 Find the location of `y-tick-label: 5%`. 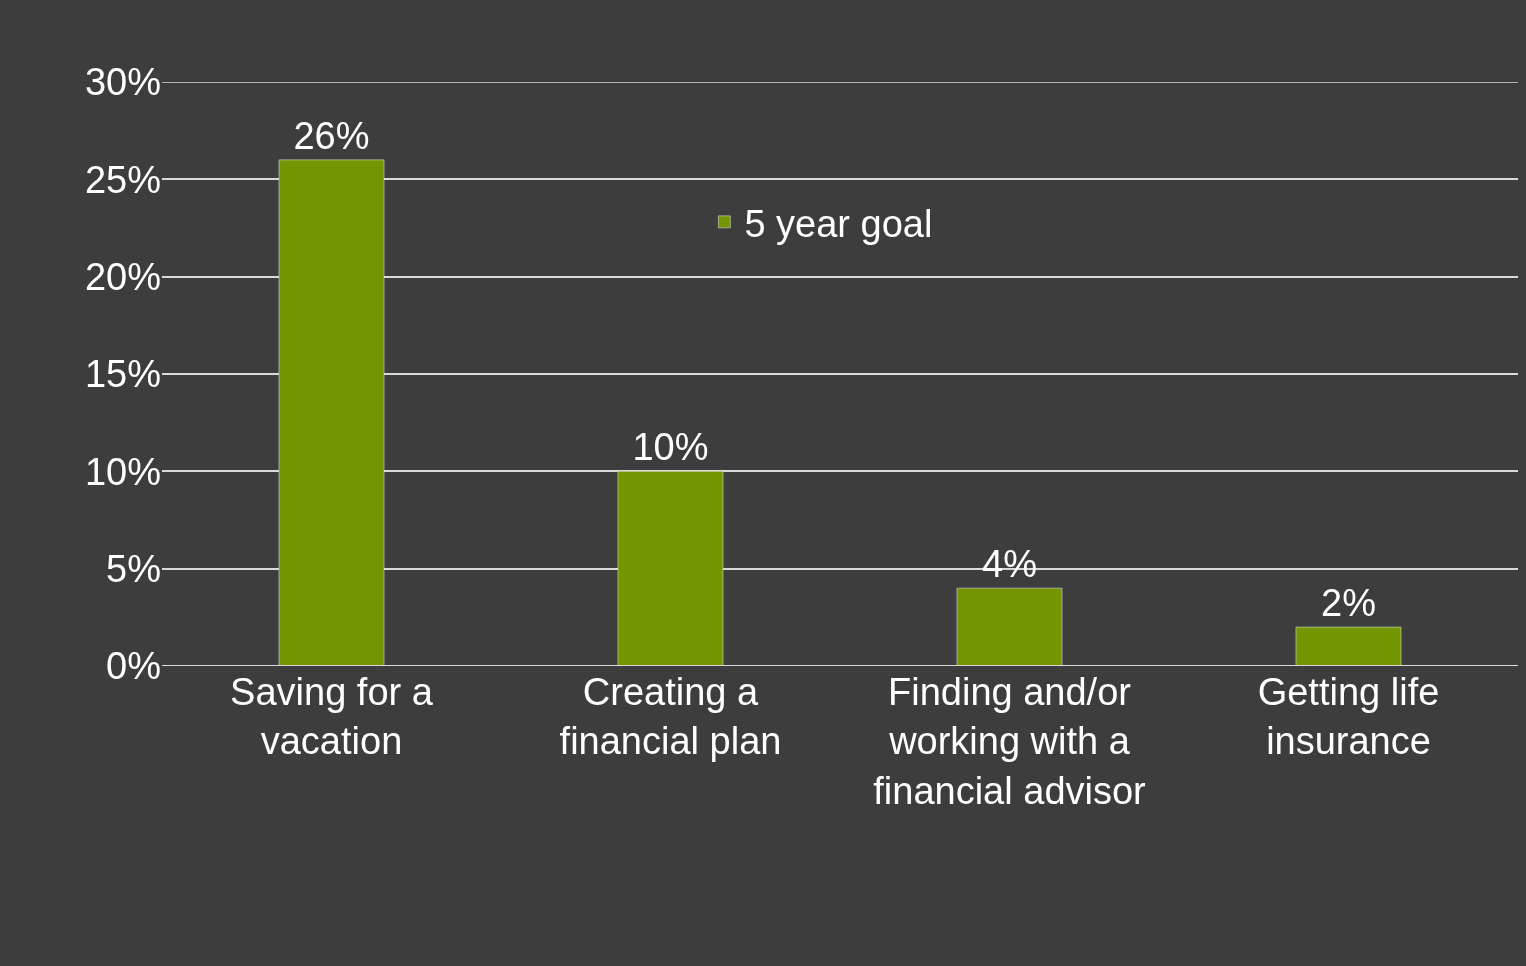

y-tick-label: 5% is located at coordinates (133, 568).